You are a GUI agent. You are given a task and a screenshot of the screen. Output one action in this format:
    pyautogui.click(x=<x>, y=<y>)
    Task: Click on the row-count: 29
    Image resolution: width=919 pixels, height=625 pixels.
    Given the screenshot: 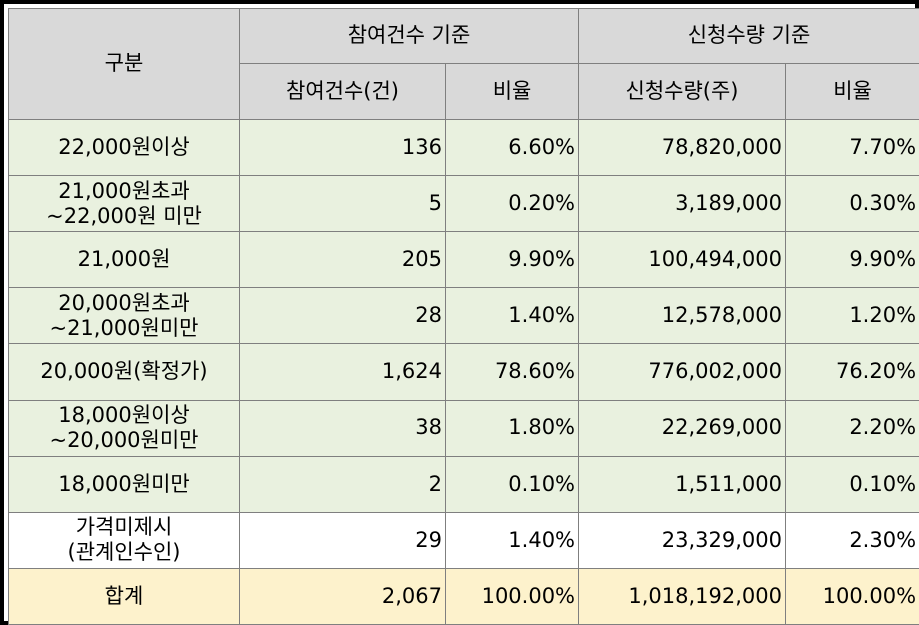 What is the action you would take?
    pyautogui.click(x=342, y=540)
    